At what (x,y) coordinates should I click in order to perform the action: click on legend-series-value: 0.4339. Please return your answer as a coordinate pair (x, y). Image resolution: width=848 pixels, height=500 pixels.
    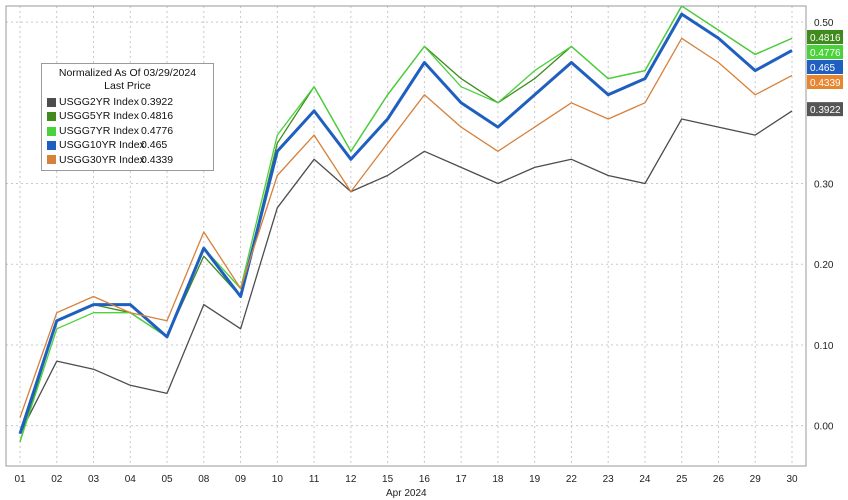
    Looking at the image, I should click on (157, 159).